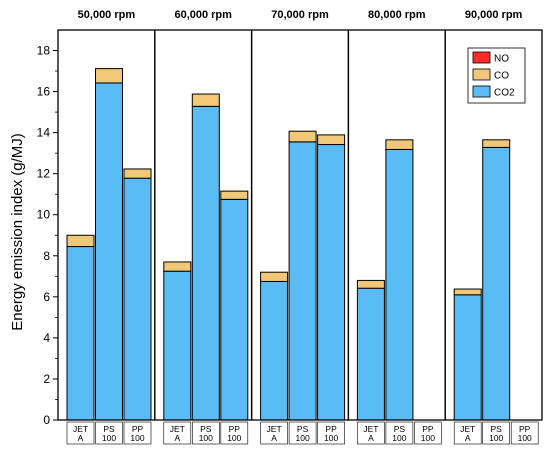 Image resolution: width=550 pixels, height=452 pixels. I want to click on y-tick-label: 6, so click(46, 297).